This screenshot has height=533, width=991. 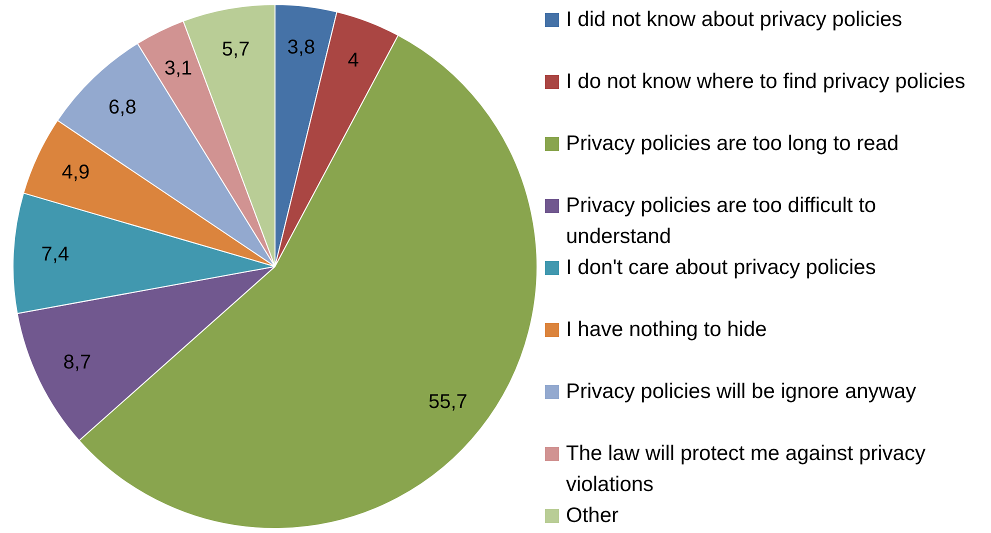 I want to click on legend-label: I have nothing to hide, so click(x=666, y=330).